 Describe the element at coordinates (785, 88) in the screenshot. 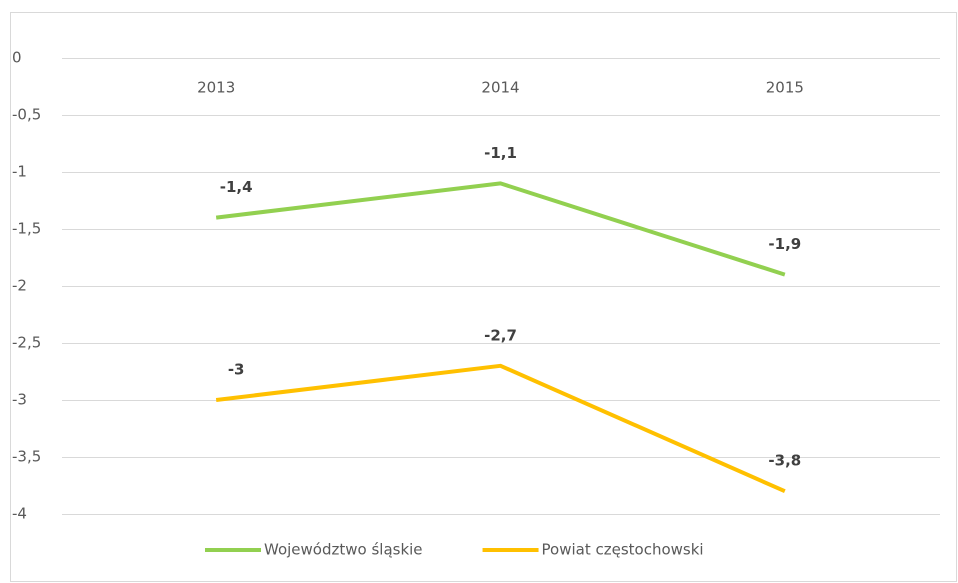

I see `x-tick-label: 2015` at that location.